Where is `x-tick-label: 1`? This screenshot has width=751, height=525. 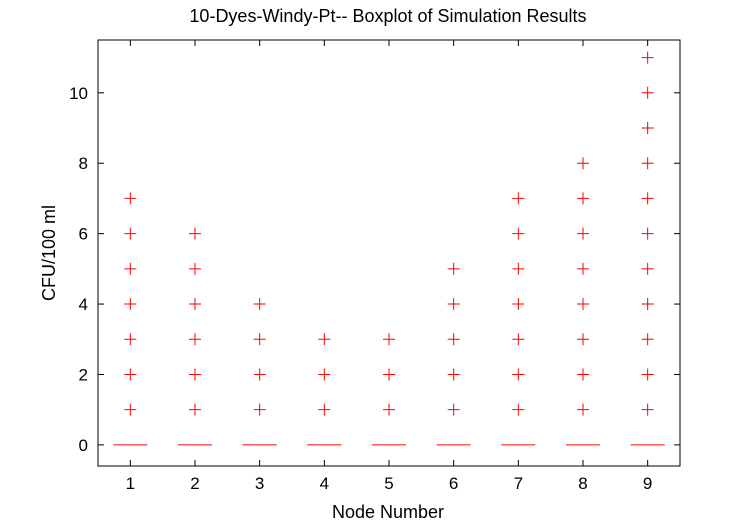 x-tick-label: 1 is located at coordinates (130, 483).